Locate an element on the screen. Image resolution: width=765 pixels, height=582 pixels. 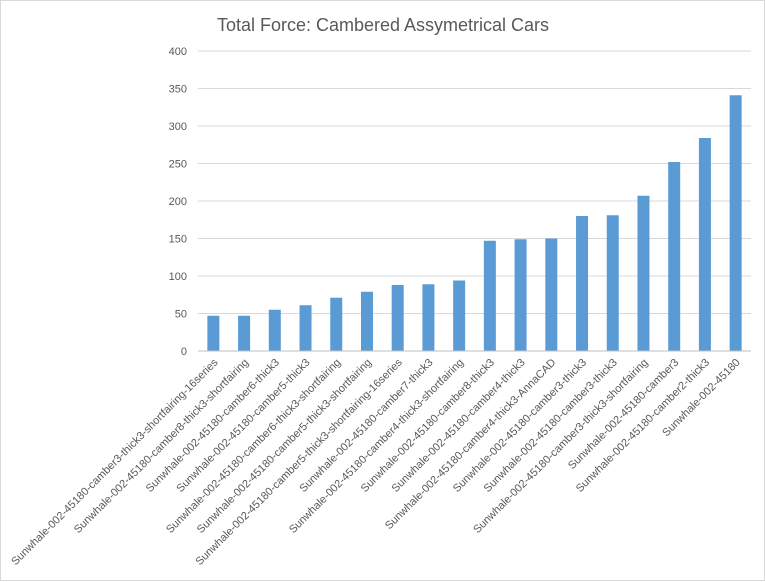
y-tick-label: 200 is located at coordinates (178, 202).